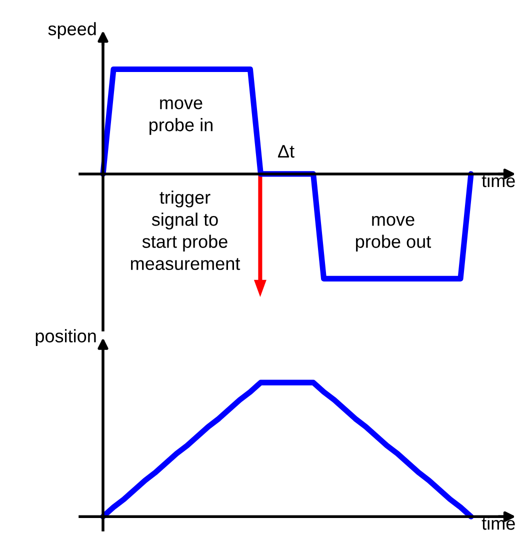 Image resolution: width=520 pixels, height=545 pixels. Describe the element at coordinates (66, 337) in the screenshot. I see `y-axis-title: position` at that location.